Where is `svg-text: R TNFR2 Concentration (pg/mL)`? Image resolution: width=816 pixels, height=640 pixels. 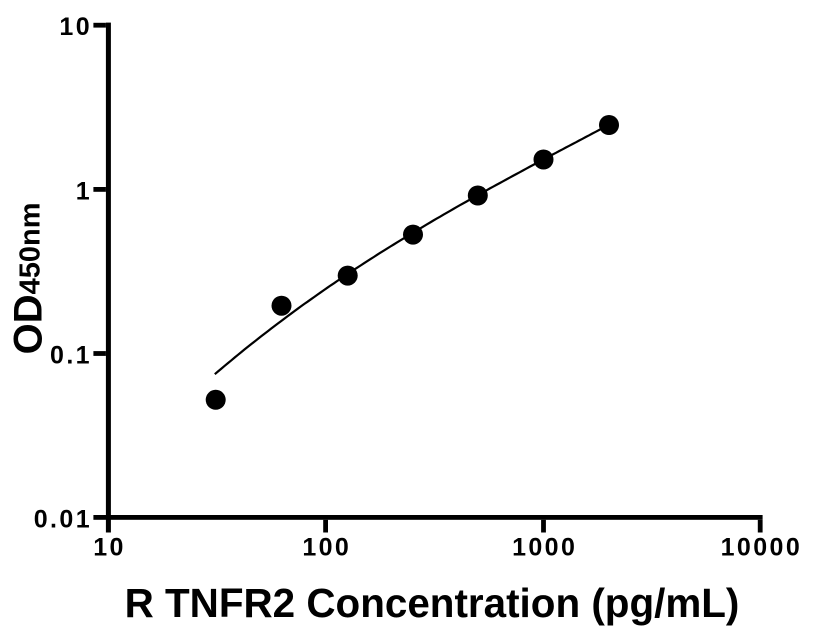
svg-text: R TNFR2 Concentration (pg/mL) is located at coordinates (432, 603).